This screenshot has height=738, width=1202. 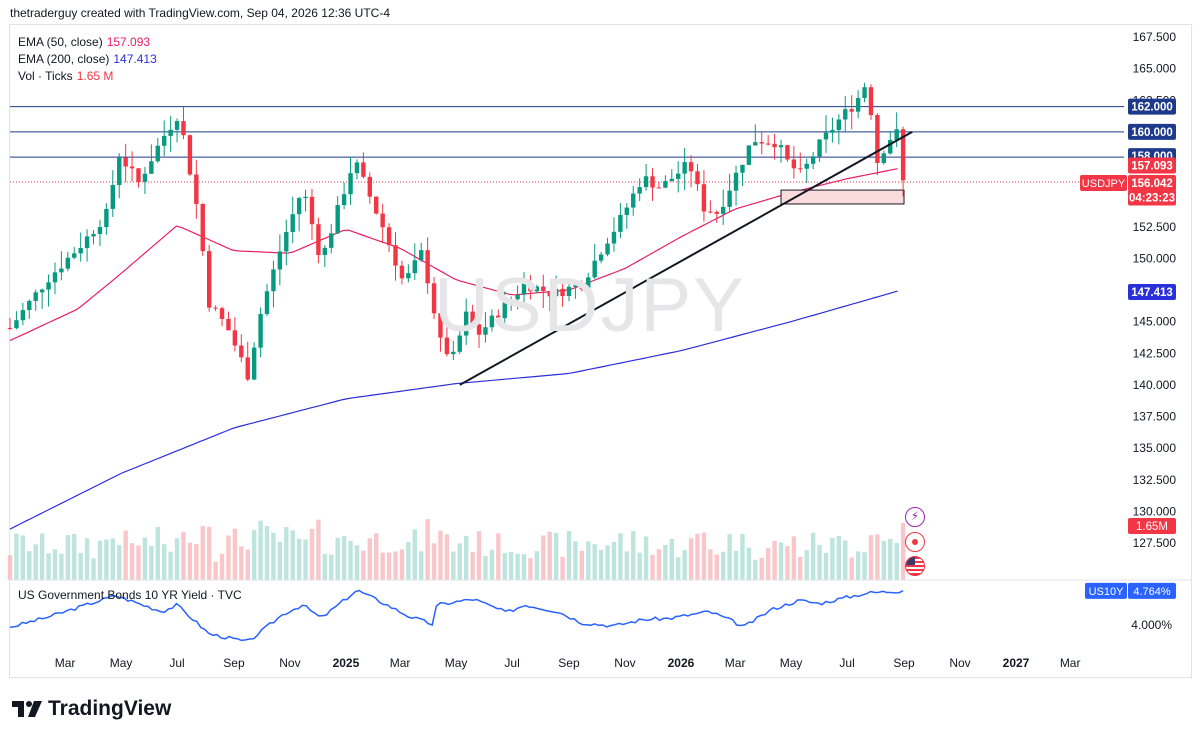 What do you see at coordinates (346, 663) in the screenshot?
I see `x-tick-label: 2025` at bounding box center [346, 663].